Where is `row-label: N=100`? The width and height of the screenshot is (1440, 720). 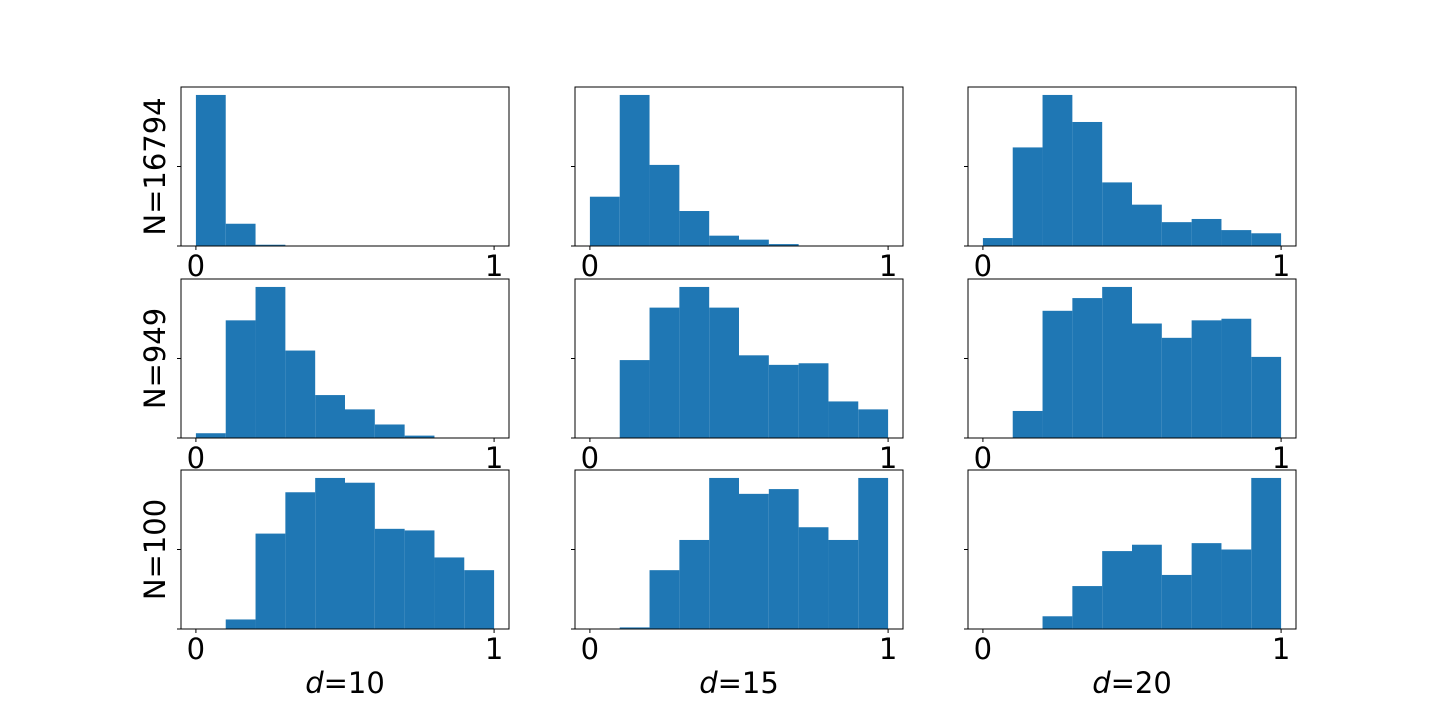 row-label: N=100 is located at coordinates (155, 549).